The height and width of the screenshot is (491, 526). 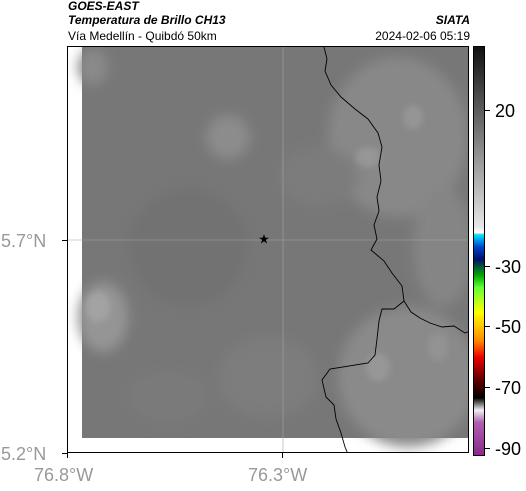 What do you see at coordinates (278, 475) in the screenshot?
I see `lon-label: 76.3°W` at bounding box center [278, 475].